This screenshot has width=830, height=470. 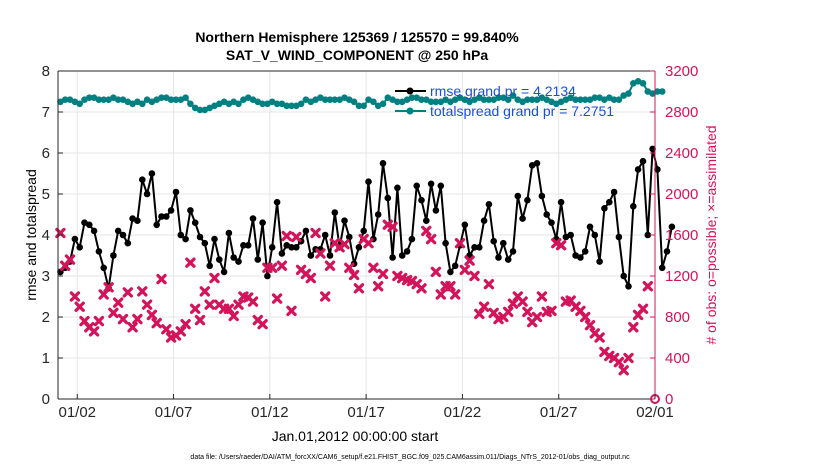 I want to click on y-tick-label-left: 8, so click(x=46, y=71).